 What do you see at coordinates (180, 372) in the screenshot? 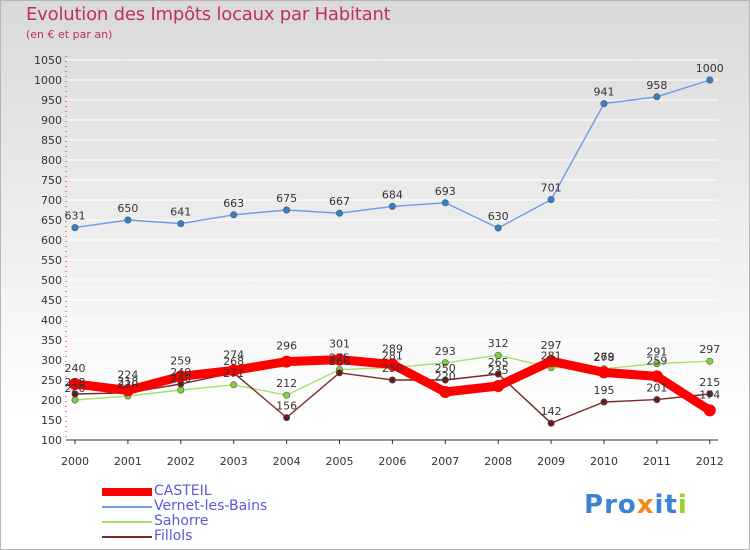
I see `data-label-fillols: 240` at bounding box center [180, 372].